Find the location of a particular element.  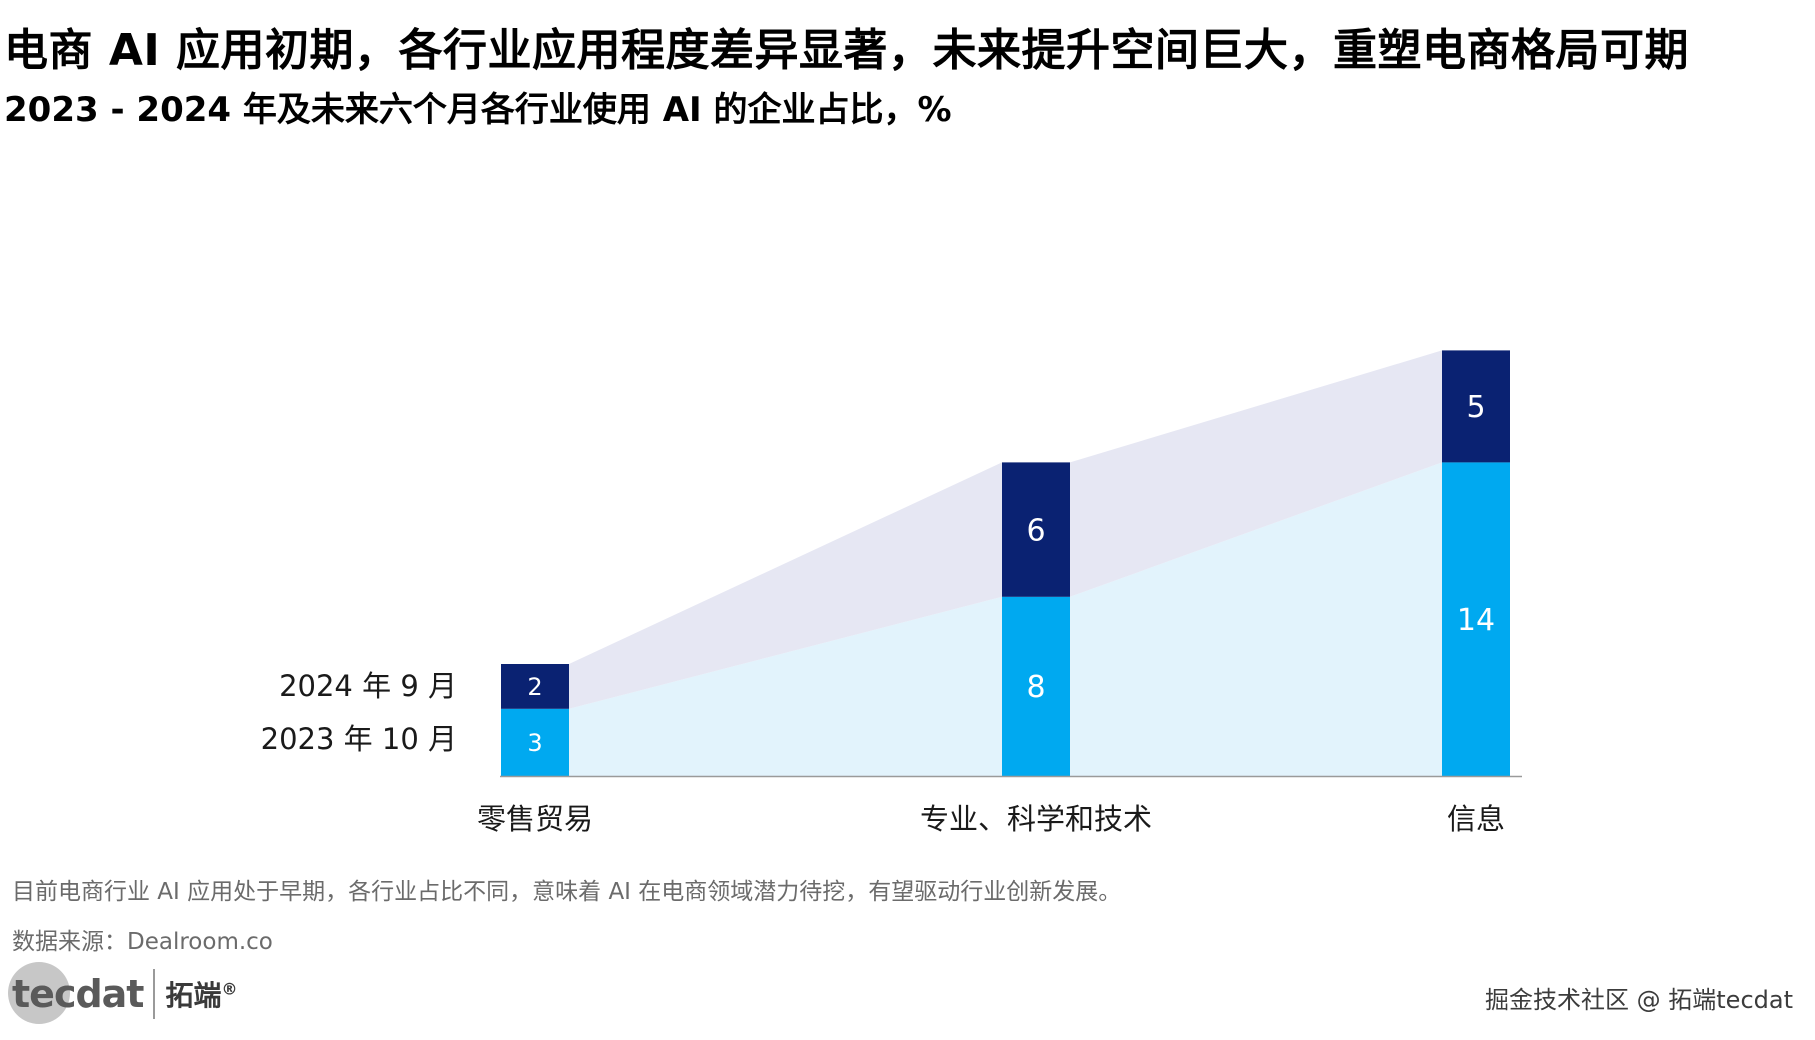

logo-divider is located at coordinates (154, 994).